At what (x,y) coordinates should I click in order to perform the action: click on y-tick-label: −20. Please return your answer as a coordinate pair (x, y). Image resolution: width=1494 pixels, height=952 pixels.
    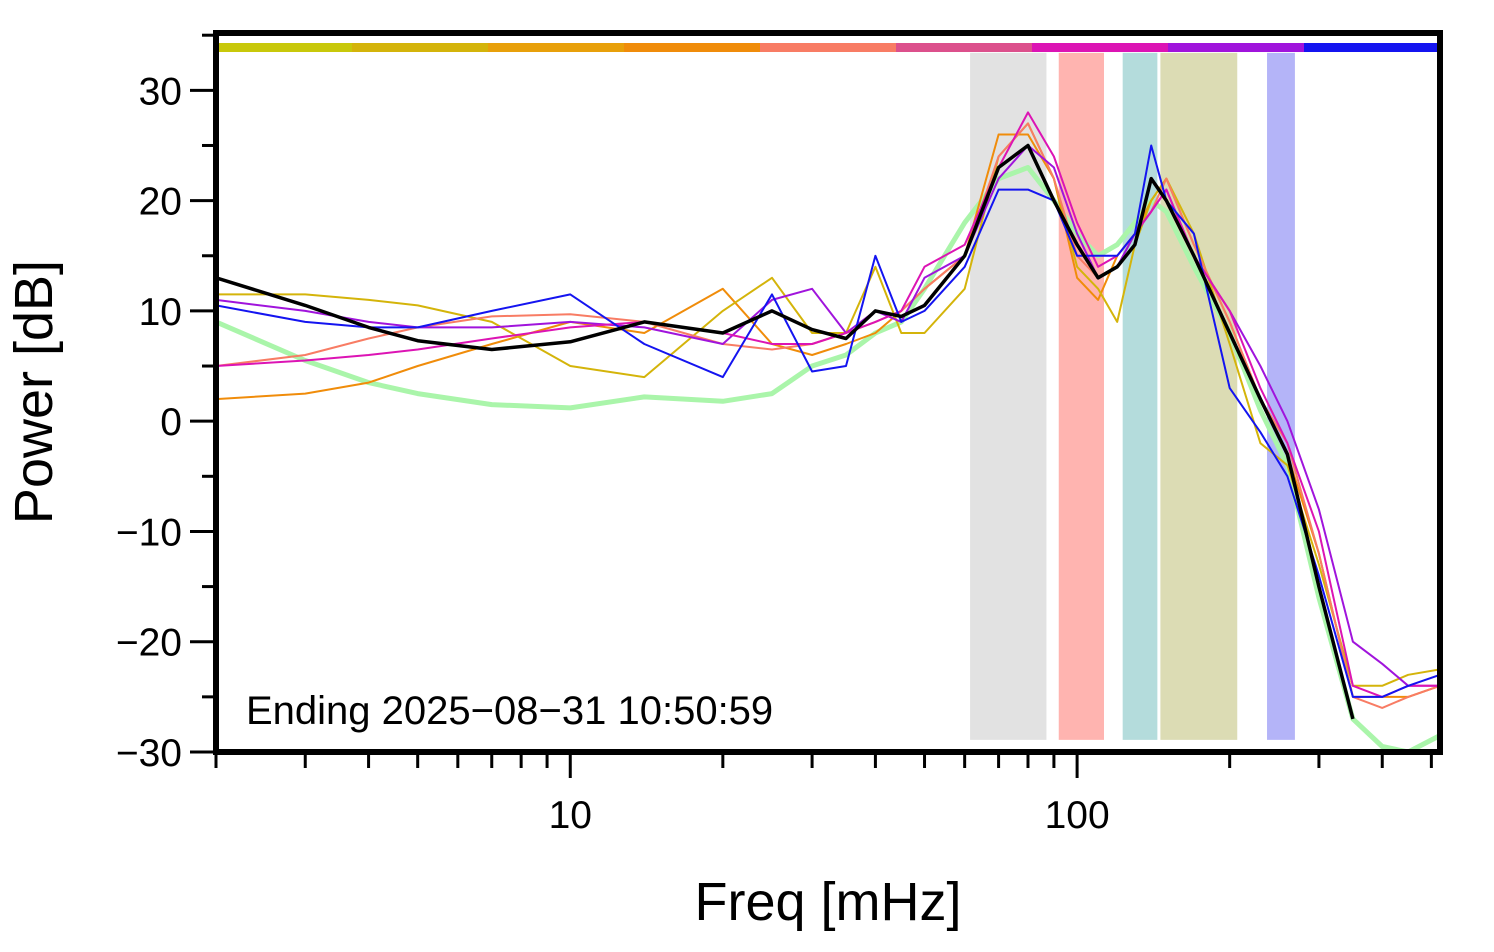
    Looking at the image, I should click on (149, 643).